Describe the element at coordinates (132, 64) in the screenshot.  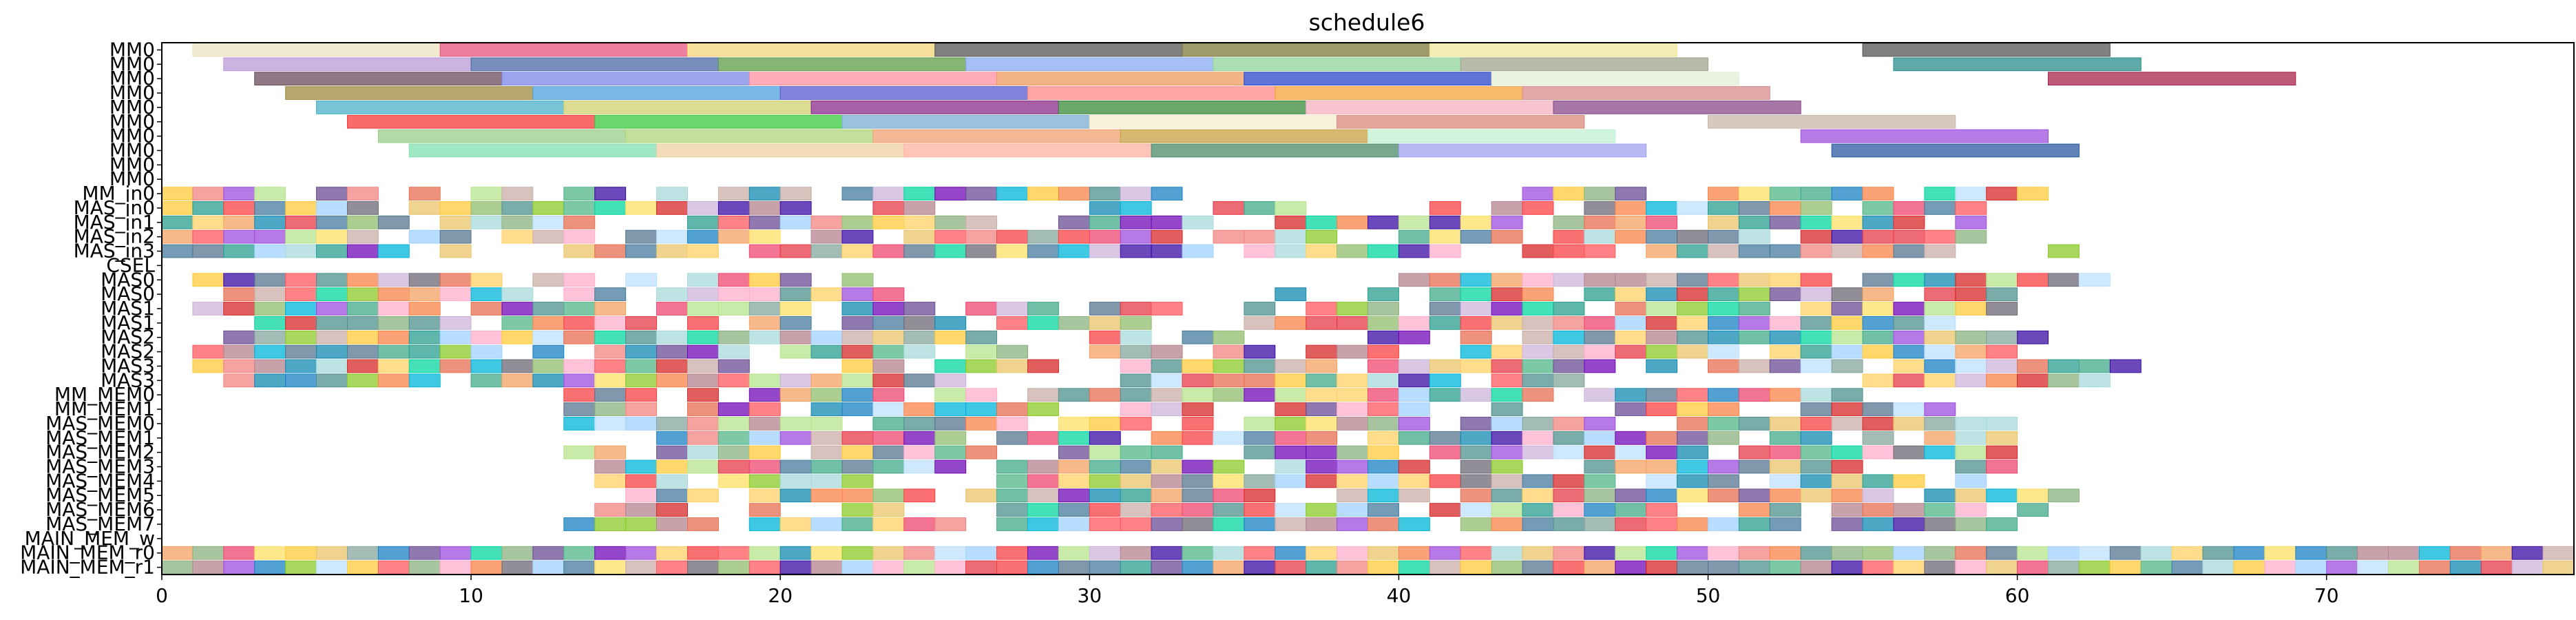
I see `row-label: MM0` at that location.